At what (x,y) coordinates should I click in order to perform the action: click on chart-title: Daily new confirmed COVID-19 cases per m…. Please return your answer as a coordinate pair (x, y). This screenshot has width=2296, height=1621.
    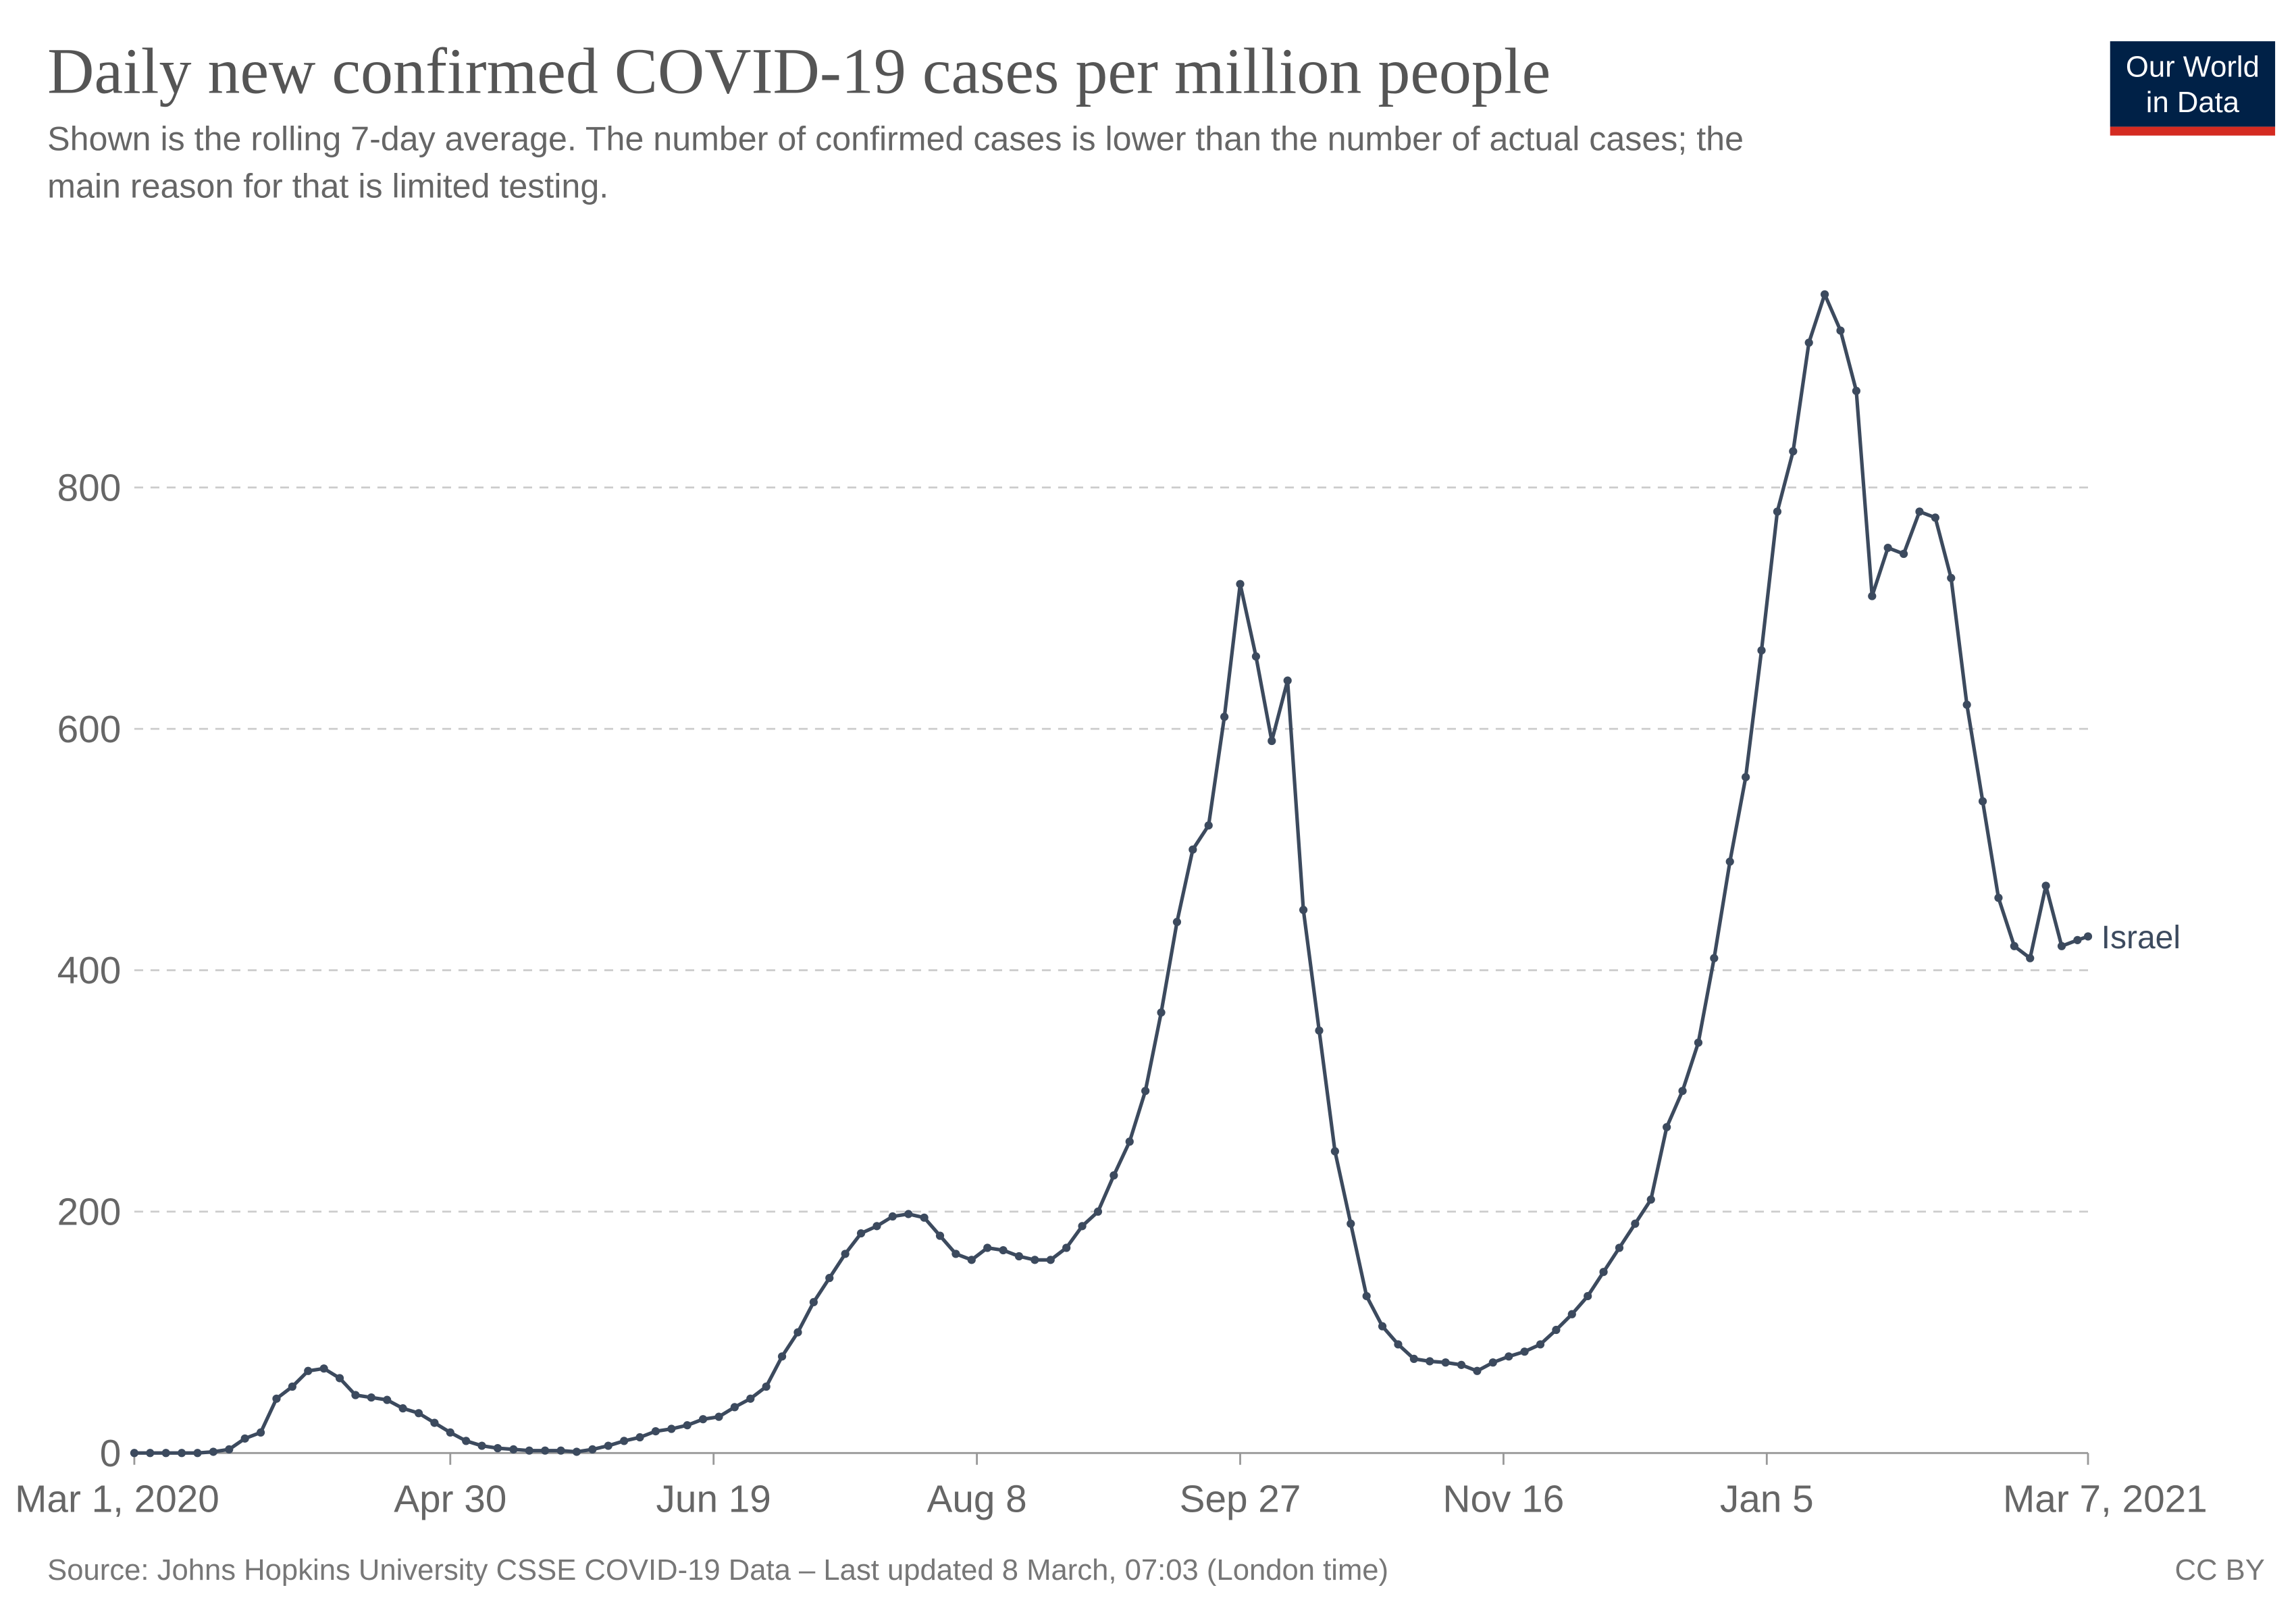
    Looking at the image, I should click on (799, 70).